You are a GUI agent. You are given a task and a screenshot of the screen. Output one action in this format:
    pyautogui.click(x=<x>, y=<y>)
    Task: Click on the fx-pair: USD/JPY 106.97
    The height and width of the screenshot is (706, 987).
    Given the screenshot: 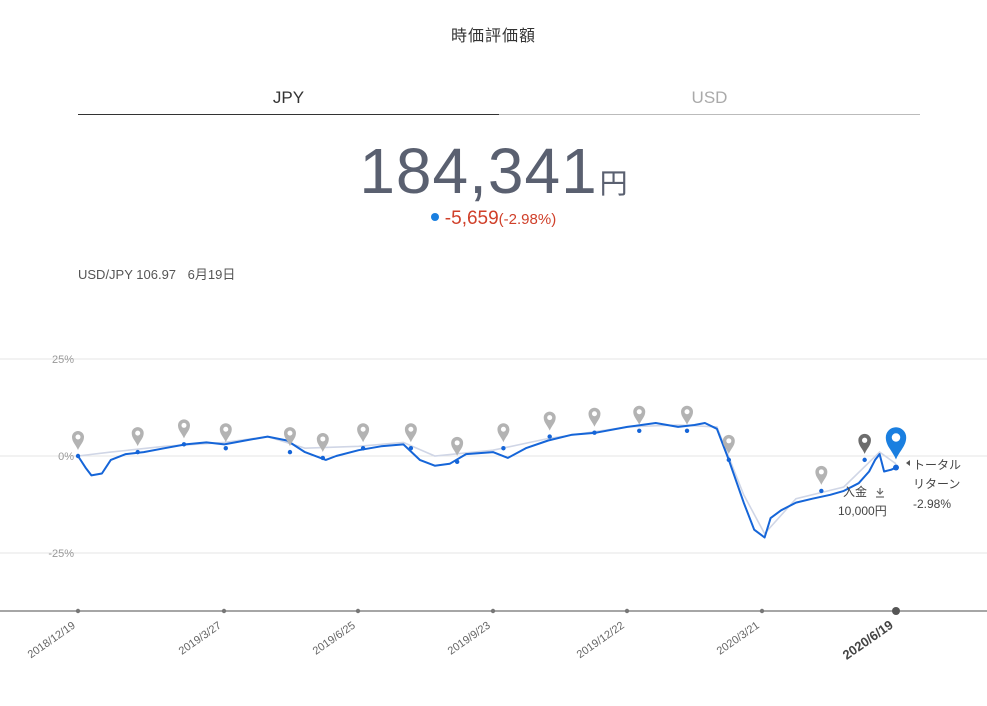 What is the action you would take?
    pyautogui.click(x=127, y=274)
    